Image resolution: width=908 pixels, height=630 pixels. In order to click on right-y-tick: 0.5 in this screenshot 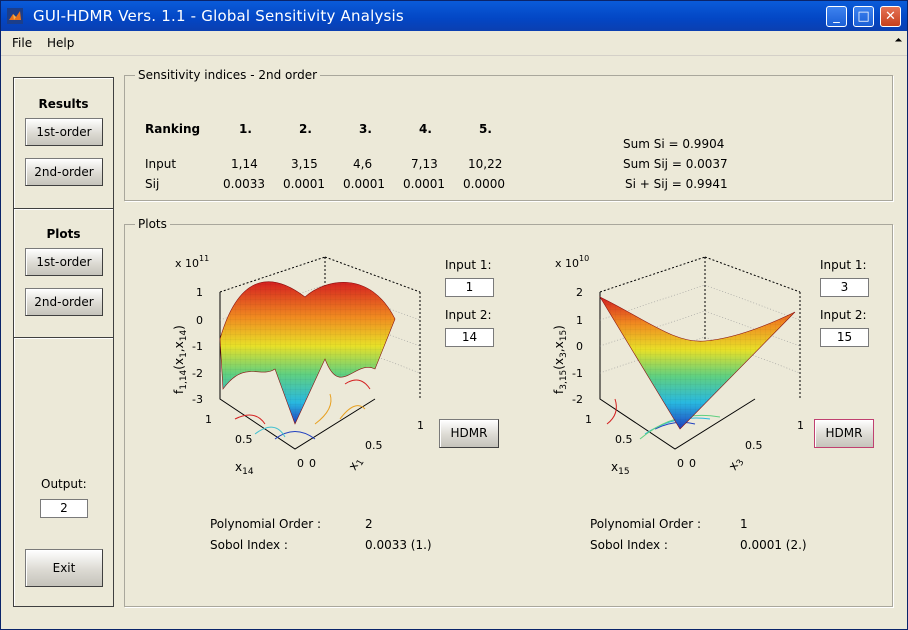, I will do `click(624, 439)`.